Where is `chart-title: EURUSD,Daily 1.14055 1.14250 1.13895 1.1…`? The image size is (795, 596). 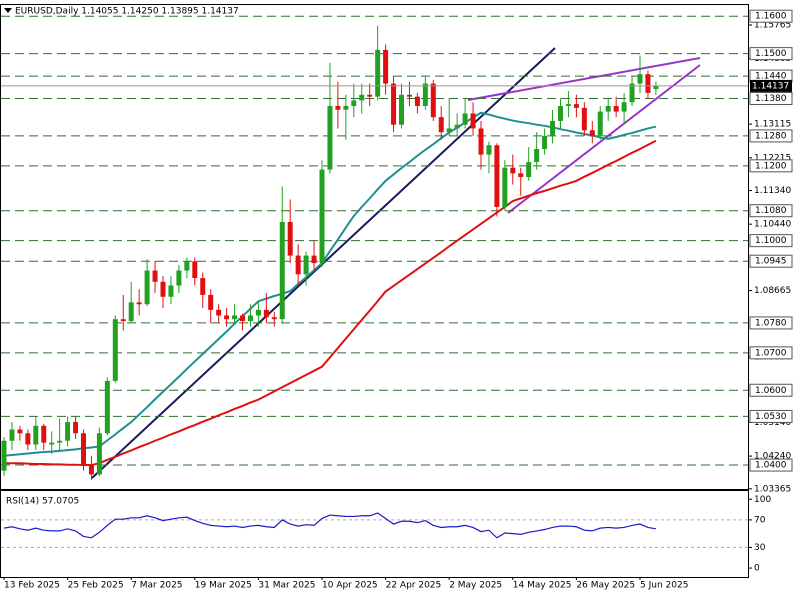
chart-title: EURUSD,Daily 1.14055 1.14250 1.13895 1.1… is located at coordinates (127, 12).